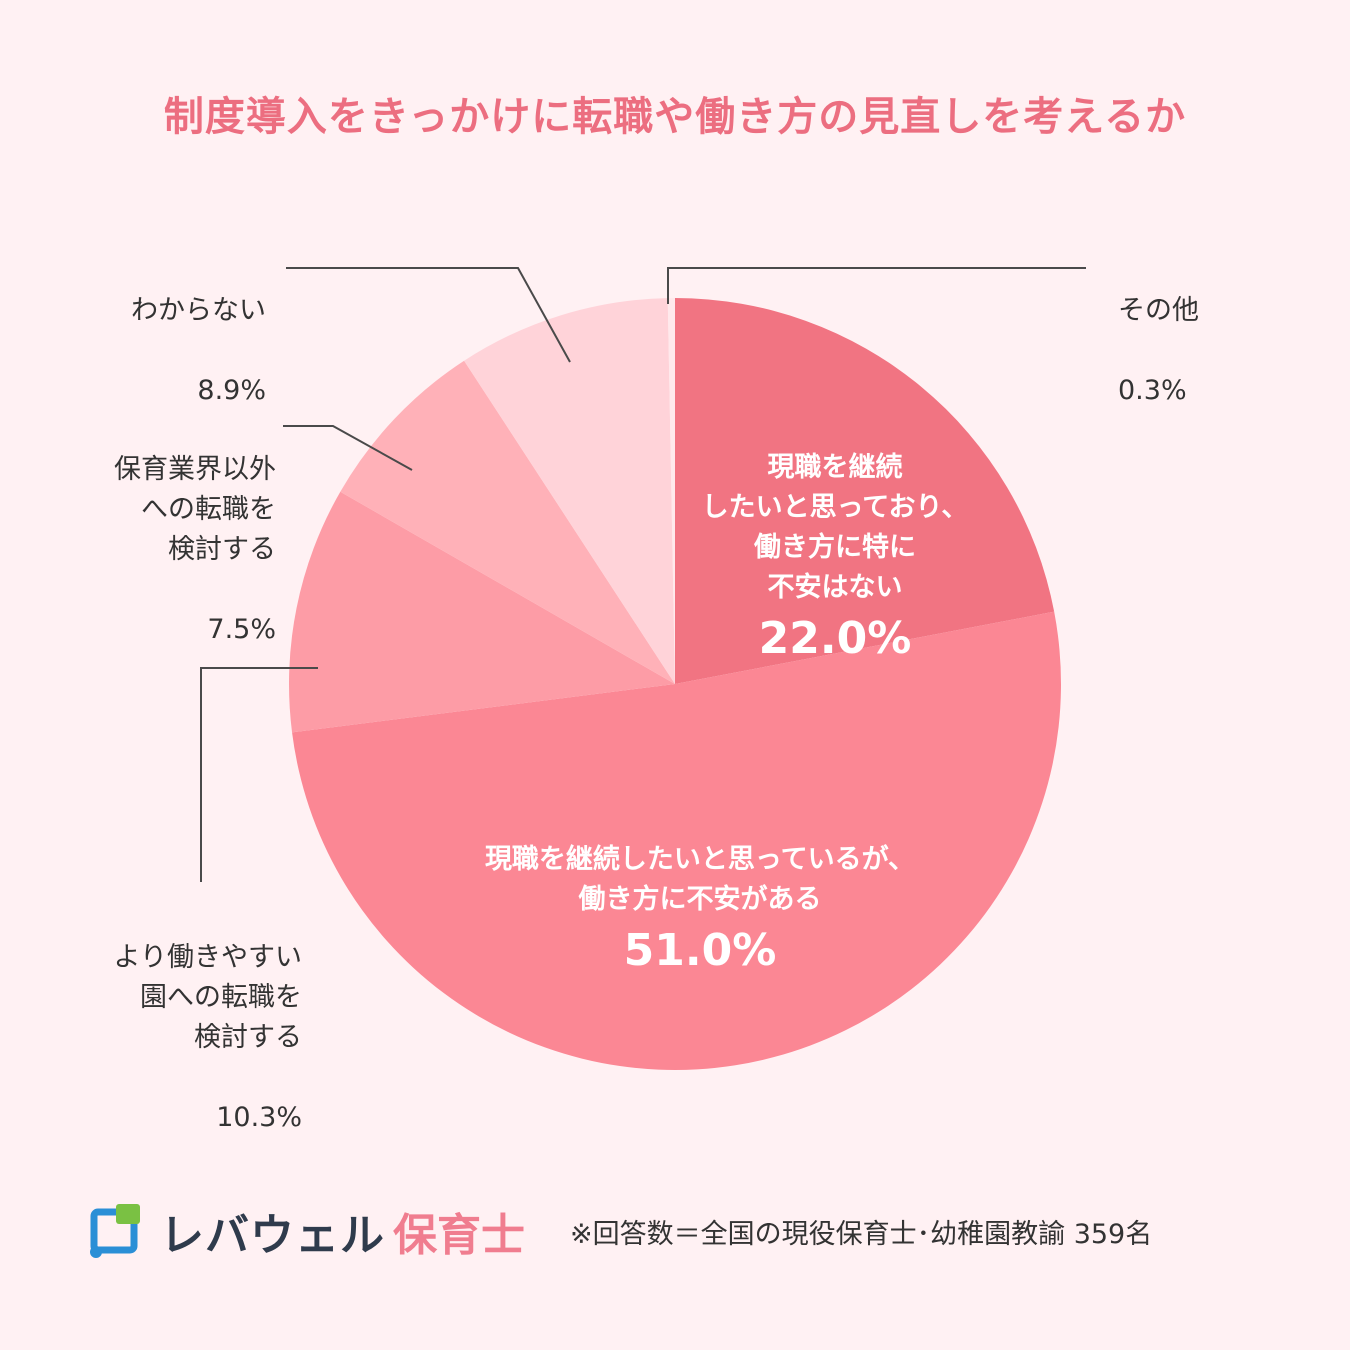  What do you see at coordinates (835, 638) in the screenshot?
I see `slice-value: 22.0%` at bounding box center [835, 638].